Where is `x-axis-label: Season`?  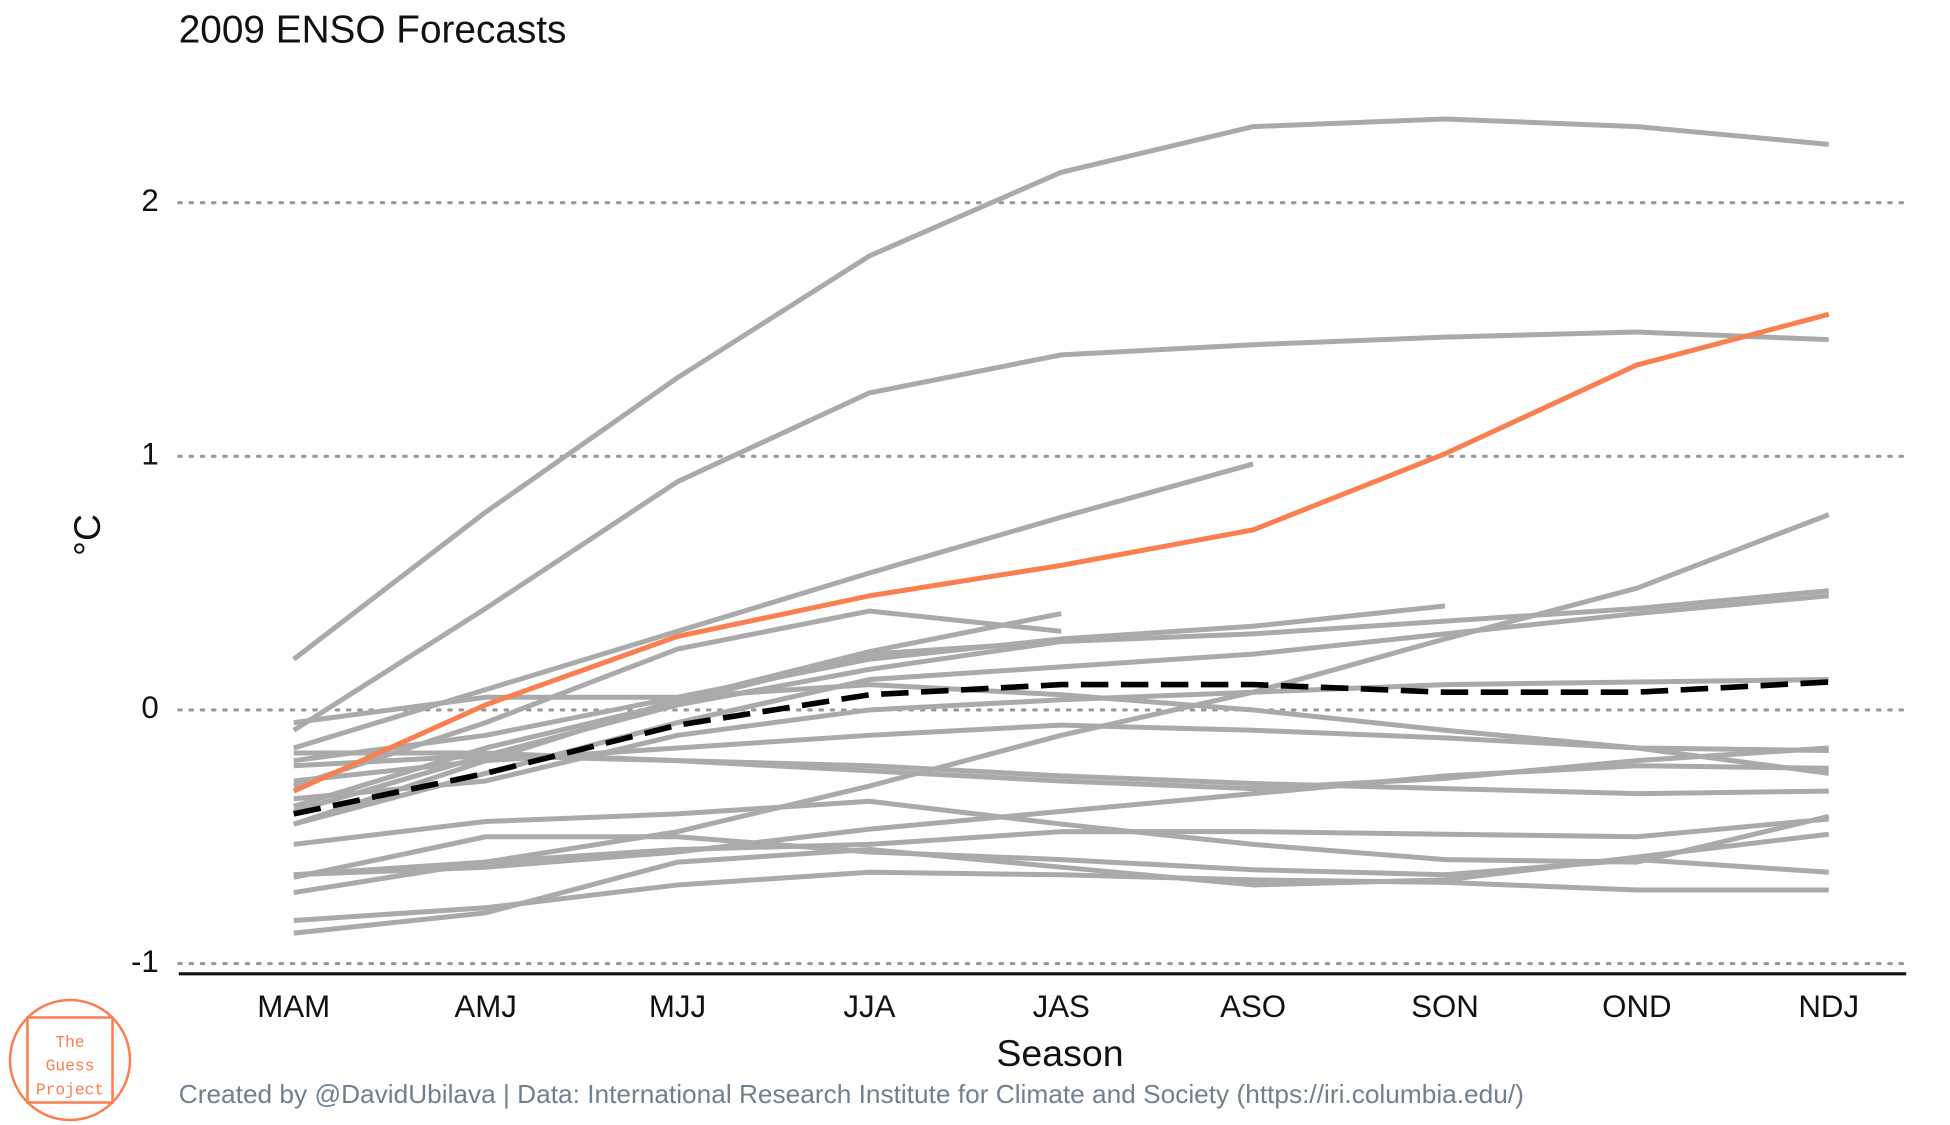 x-axis-label: Season is located at coordinates (1059, 1053).